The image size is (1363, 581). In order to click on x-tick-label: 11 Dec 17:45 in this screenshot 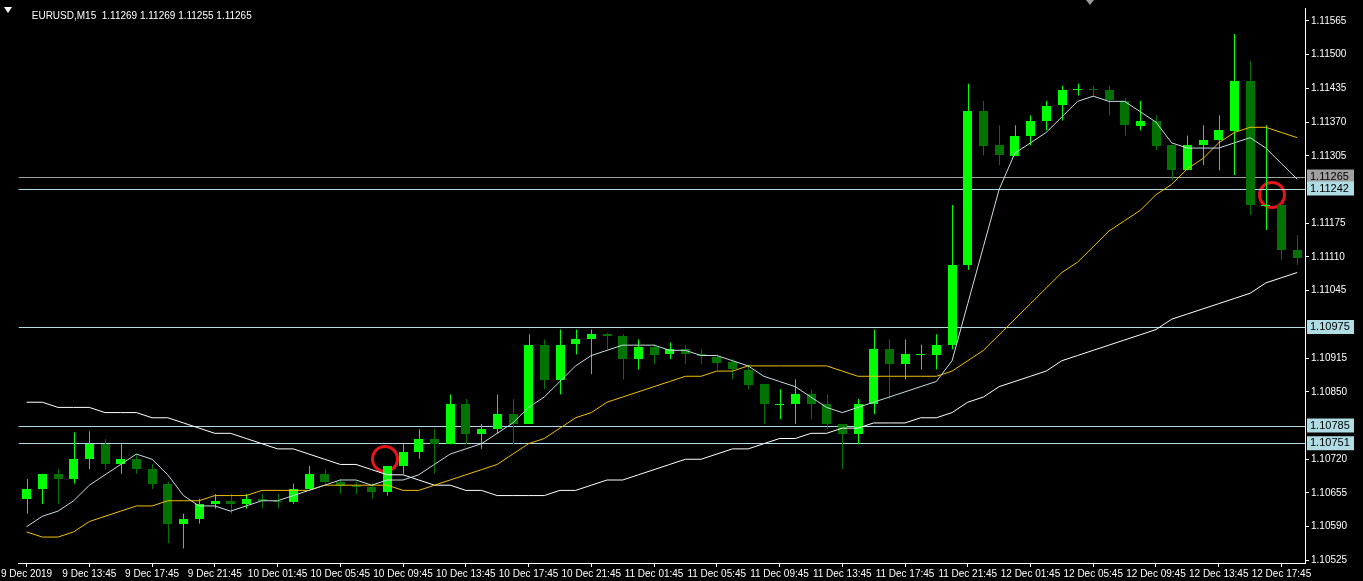, I will do `click(905, 573)`.